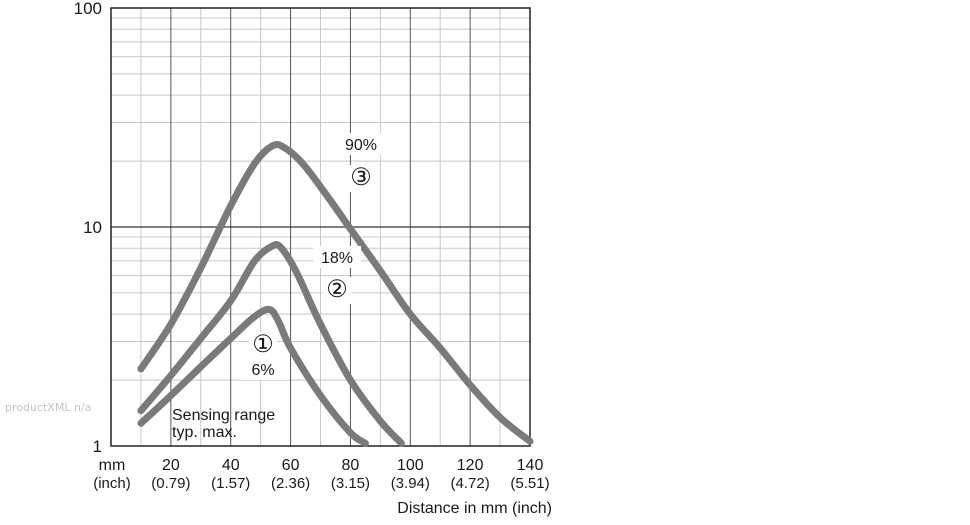 The image size is (970, 525). What do you see at coordinates (112, 465) in the screenshot?
I see `x-unit-label: mm` at bounding box center [112, 465].